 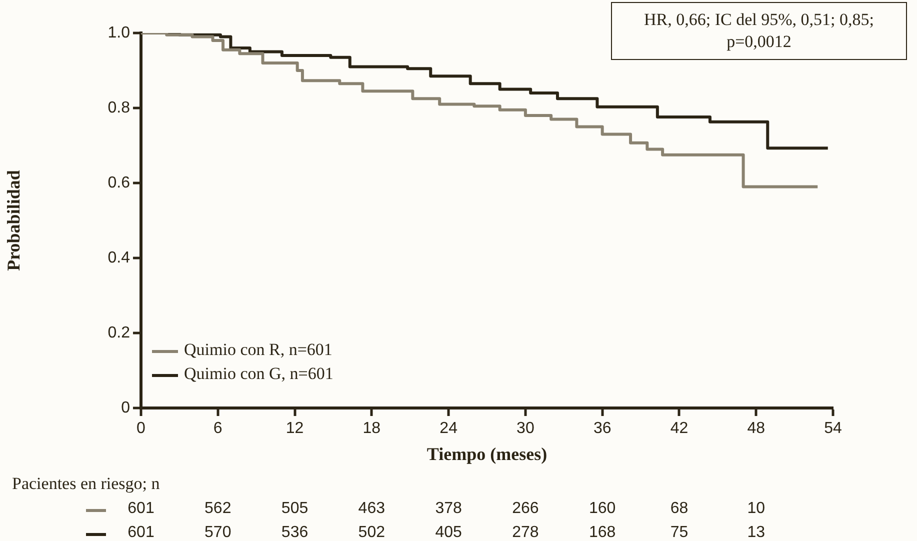 I want to click on y-axis-title: Probabilidad, so click(x=13, y=220).